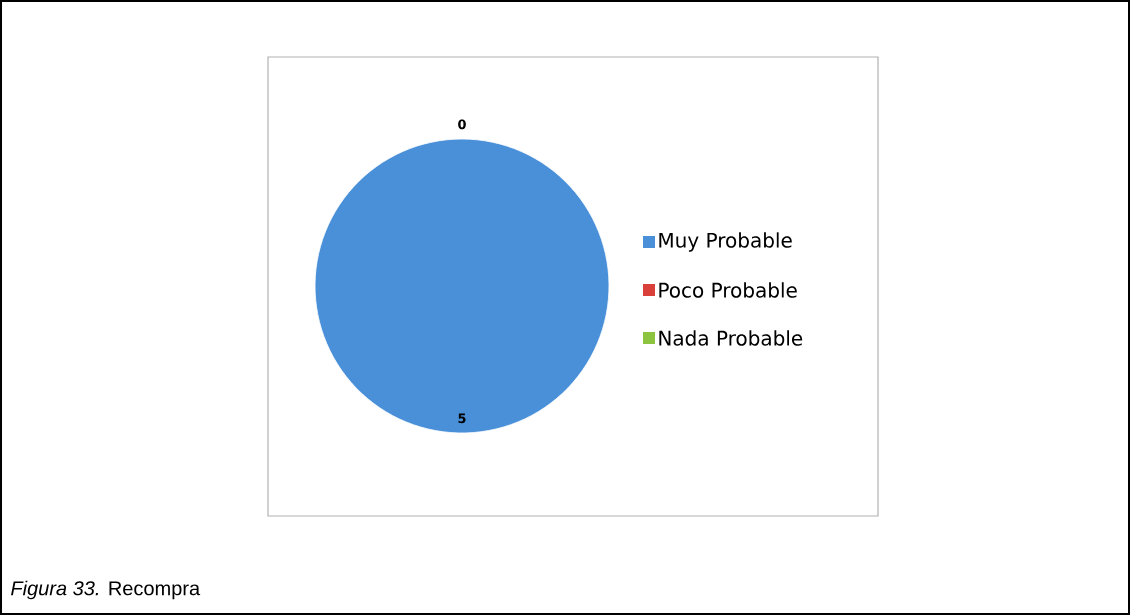  What do you see at coordinates (106, 590) in the screenshot?
I see `text: Figura 33. Recompra` at bounding box center [106, 590].